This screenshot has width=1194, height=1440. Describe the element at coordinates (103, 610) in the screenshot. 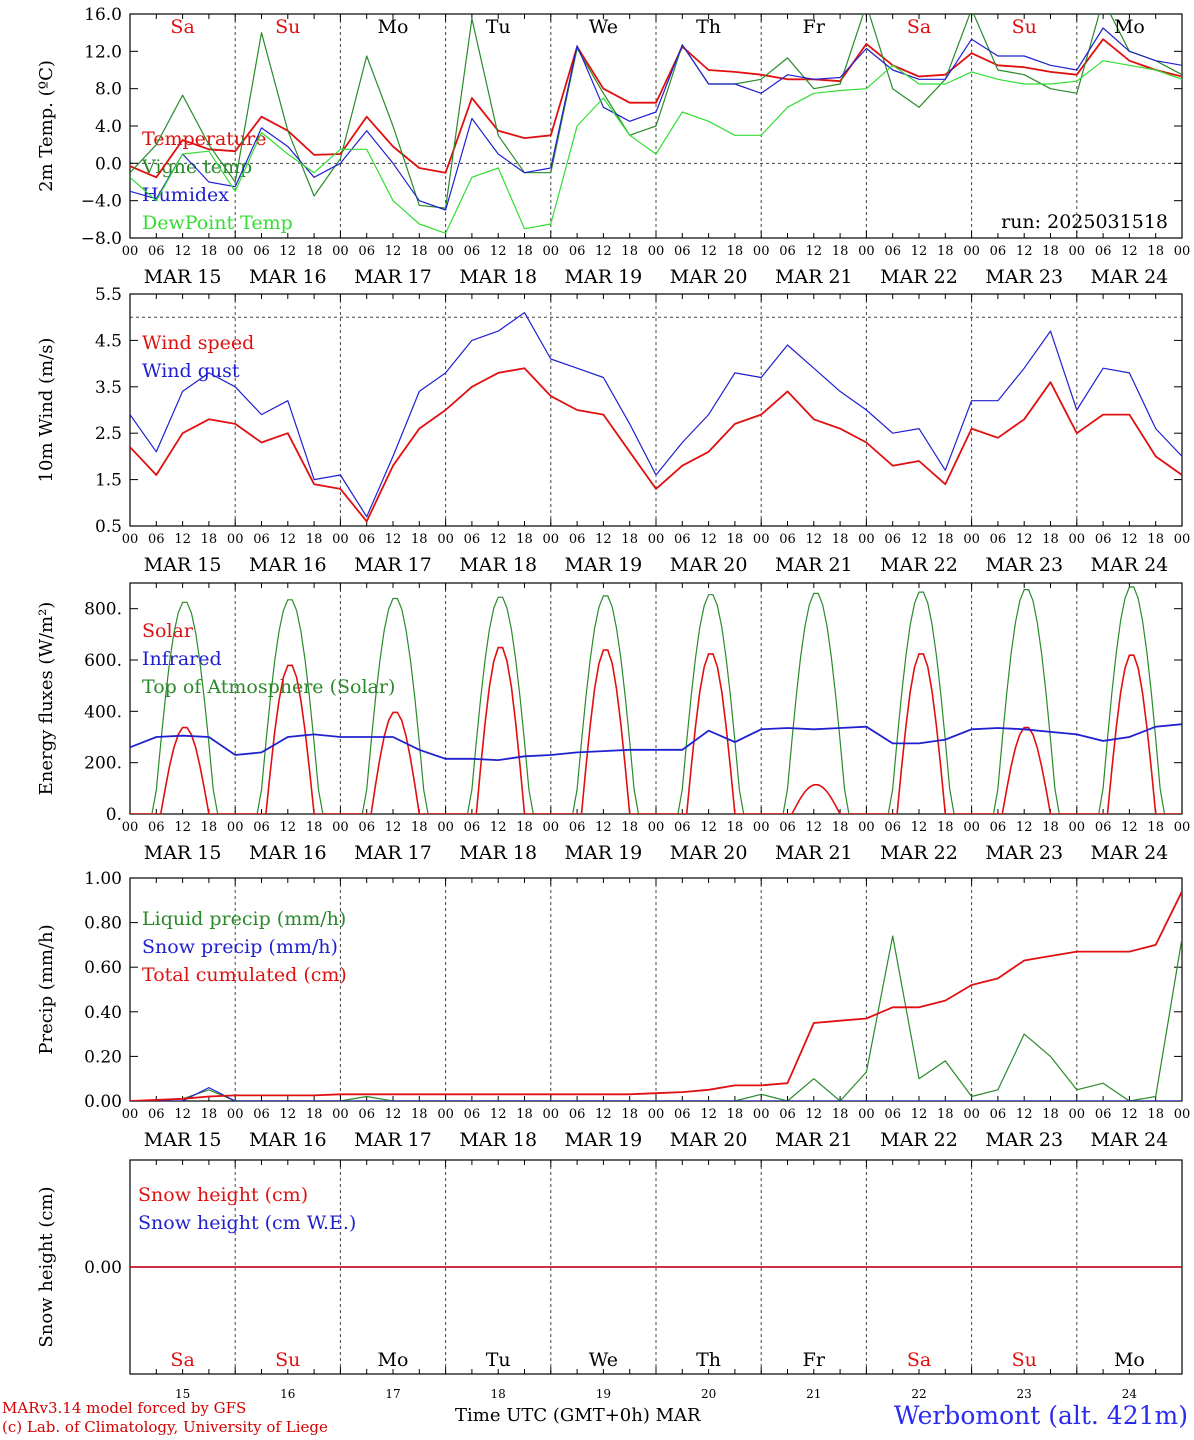

I see `y-tick-label: 800.` at that location.